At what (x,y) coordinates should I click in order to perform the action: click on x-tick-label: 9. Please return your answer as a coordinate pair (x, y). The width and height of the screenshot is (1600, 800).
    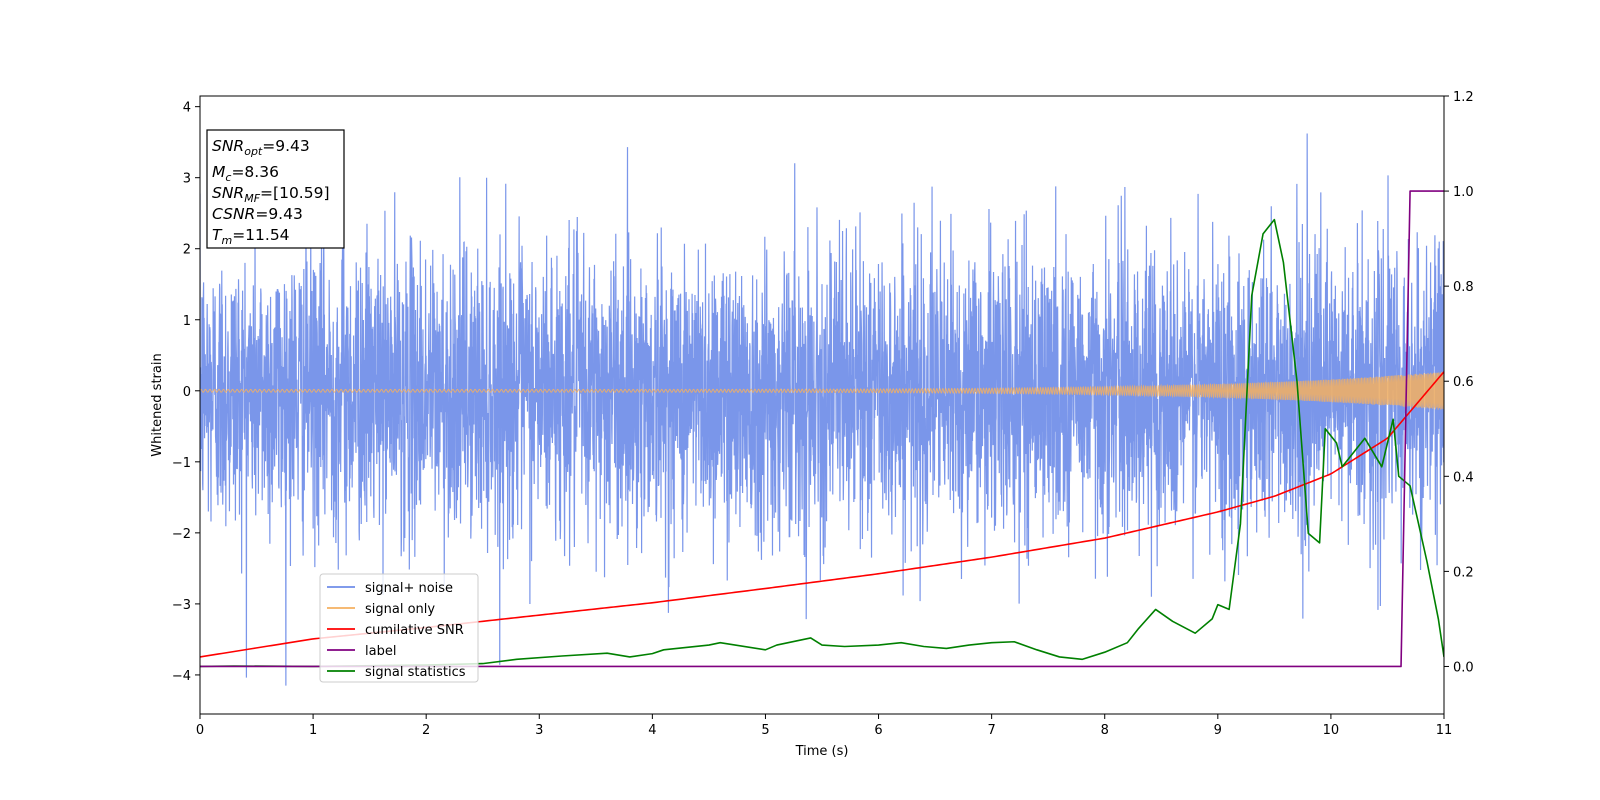
    Looking at the image, I should click on (1218, 730).